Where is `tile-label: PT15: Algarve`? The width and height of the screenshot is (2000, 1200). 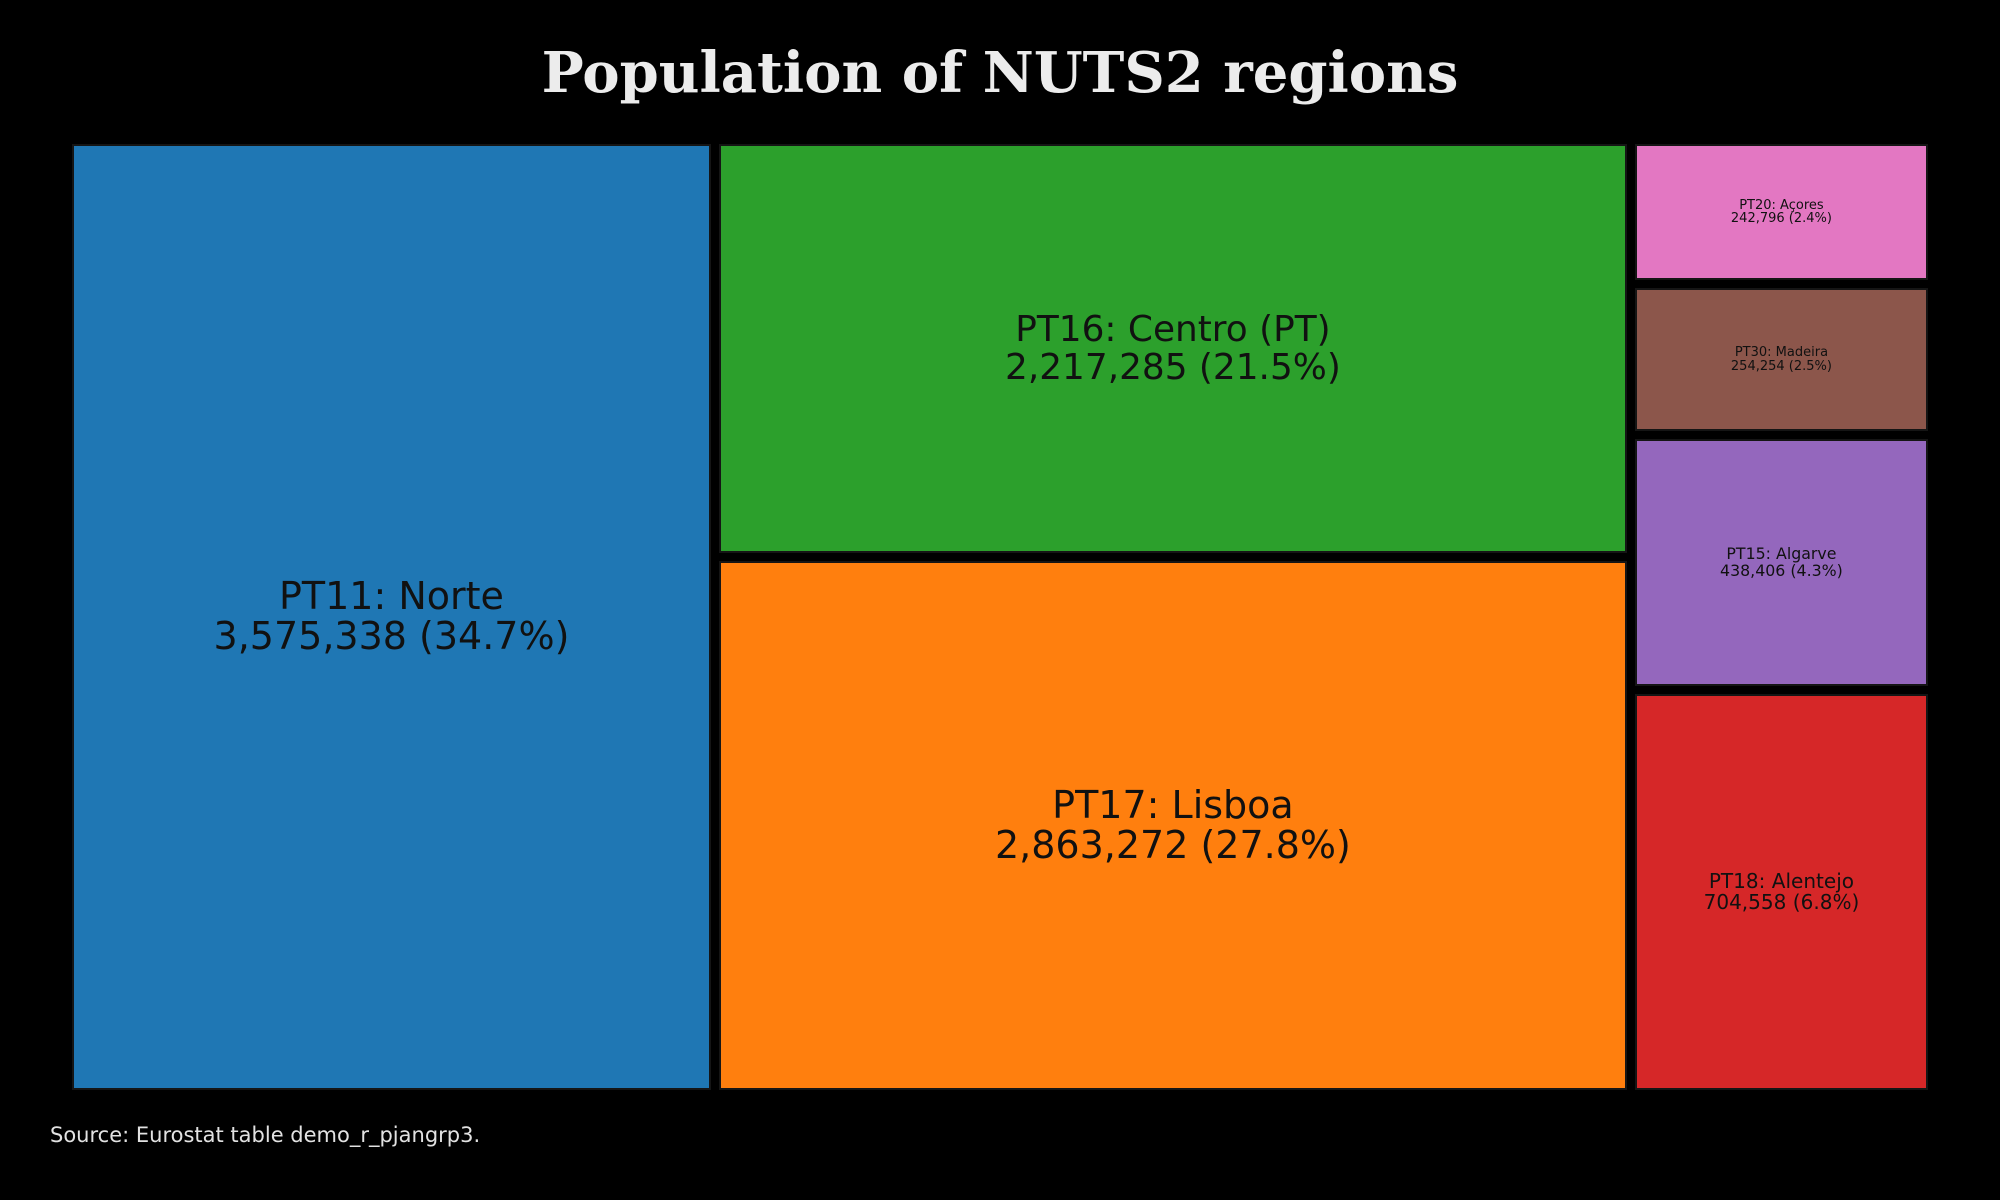
tile-label: PT15: Algarve is located at coordinates (1781, 554).